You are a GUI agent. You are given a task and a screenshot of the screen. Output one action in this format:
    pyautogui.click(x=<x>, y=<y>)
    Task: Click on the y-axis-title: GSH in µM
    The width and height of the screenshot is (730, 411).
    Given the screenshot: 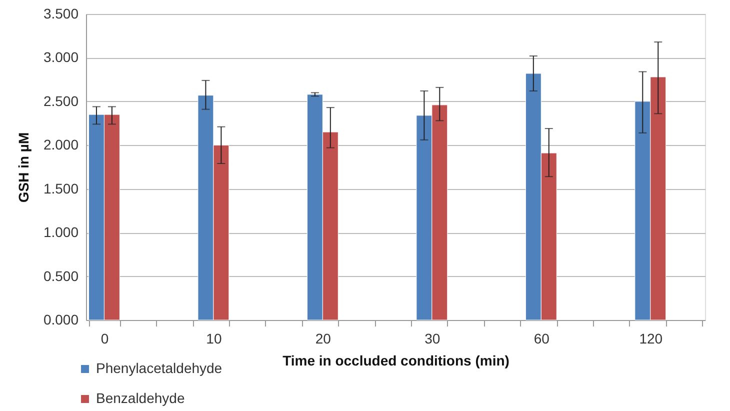 What is the action you would take?
    pyautogui.click(x=23, y=167)
    